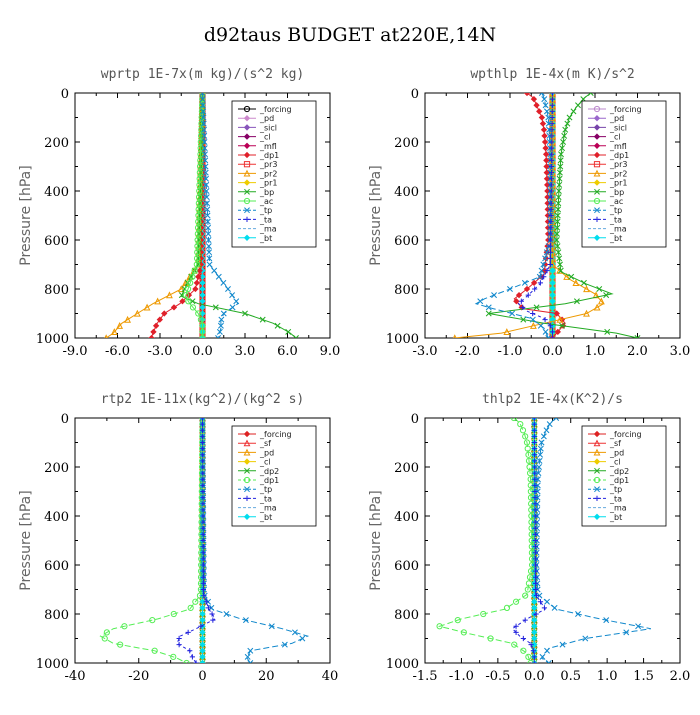  I want to click on x-tick-label: -6.0, so click(117, 351).